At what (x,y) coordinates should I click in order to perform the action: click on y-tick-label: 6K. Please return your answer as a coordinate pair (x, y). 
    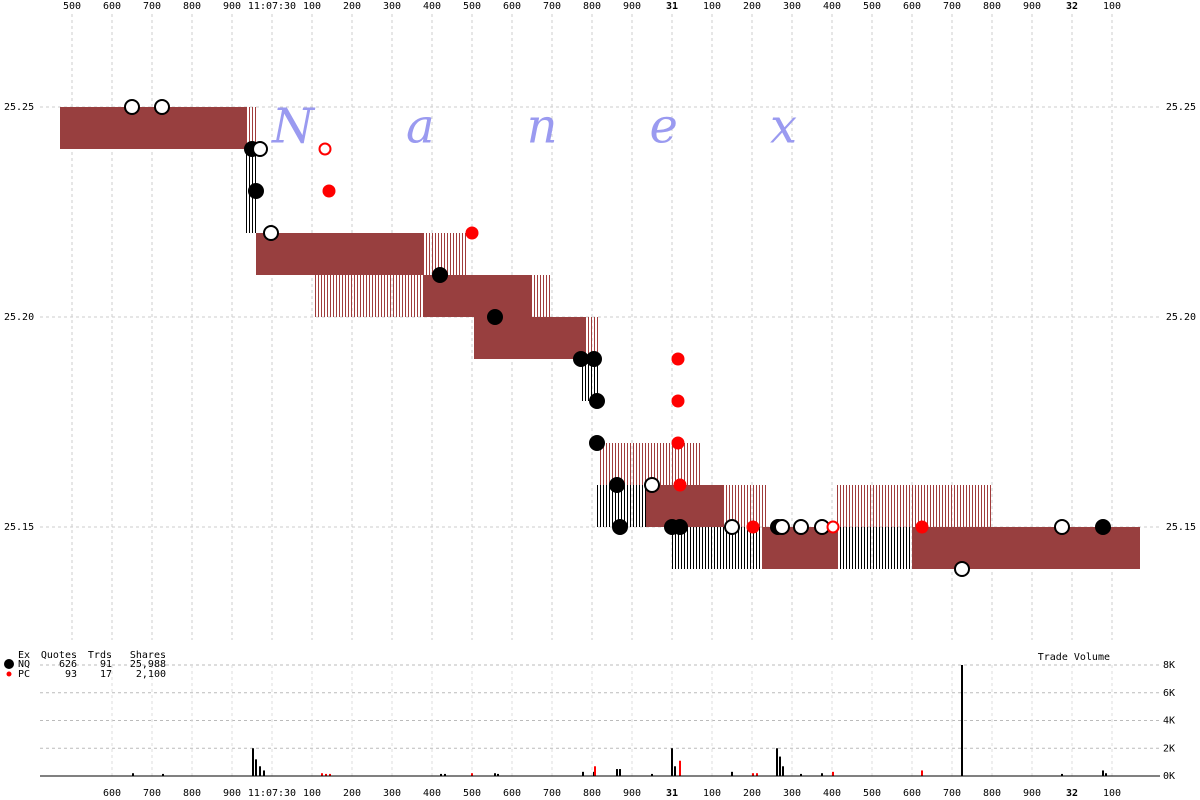
    Looking at the image, I should click on (1169, 693).